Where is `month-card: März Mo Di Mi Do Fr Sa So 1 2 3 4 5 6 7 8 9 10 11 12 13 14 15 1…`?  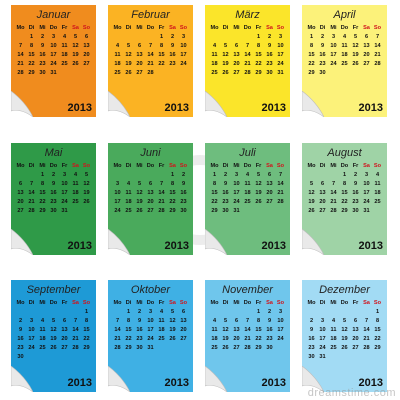
month-card: März Mo Di Mi Do Fr Sa So 1 2 3 4 5 6 7 8 9 10 11 12 13 14 15 1… is located at coordinates (247, 61).